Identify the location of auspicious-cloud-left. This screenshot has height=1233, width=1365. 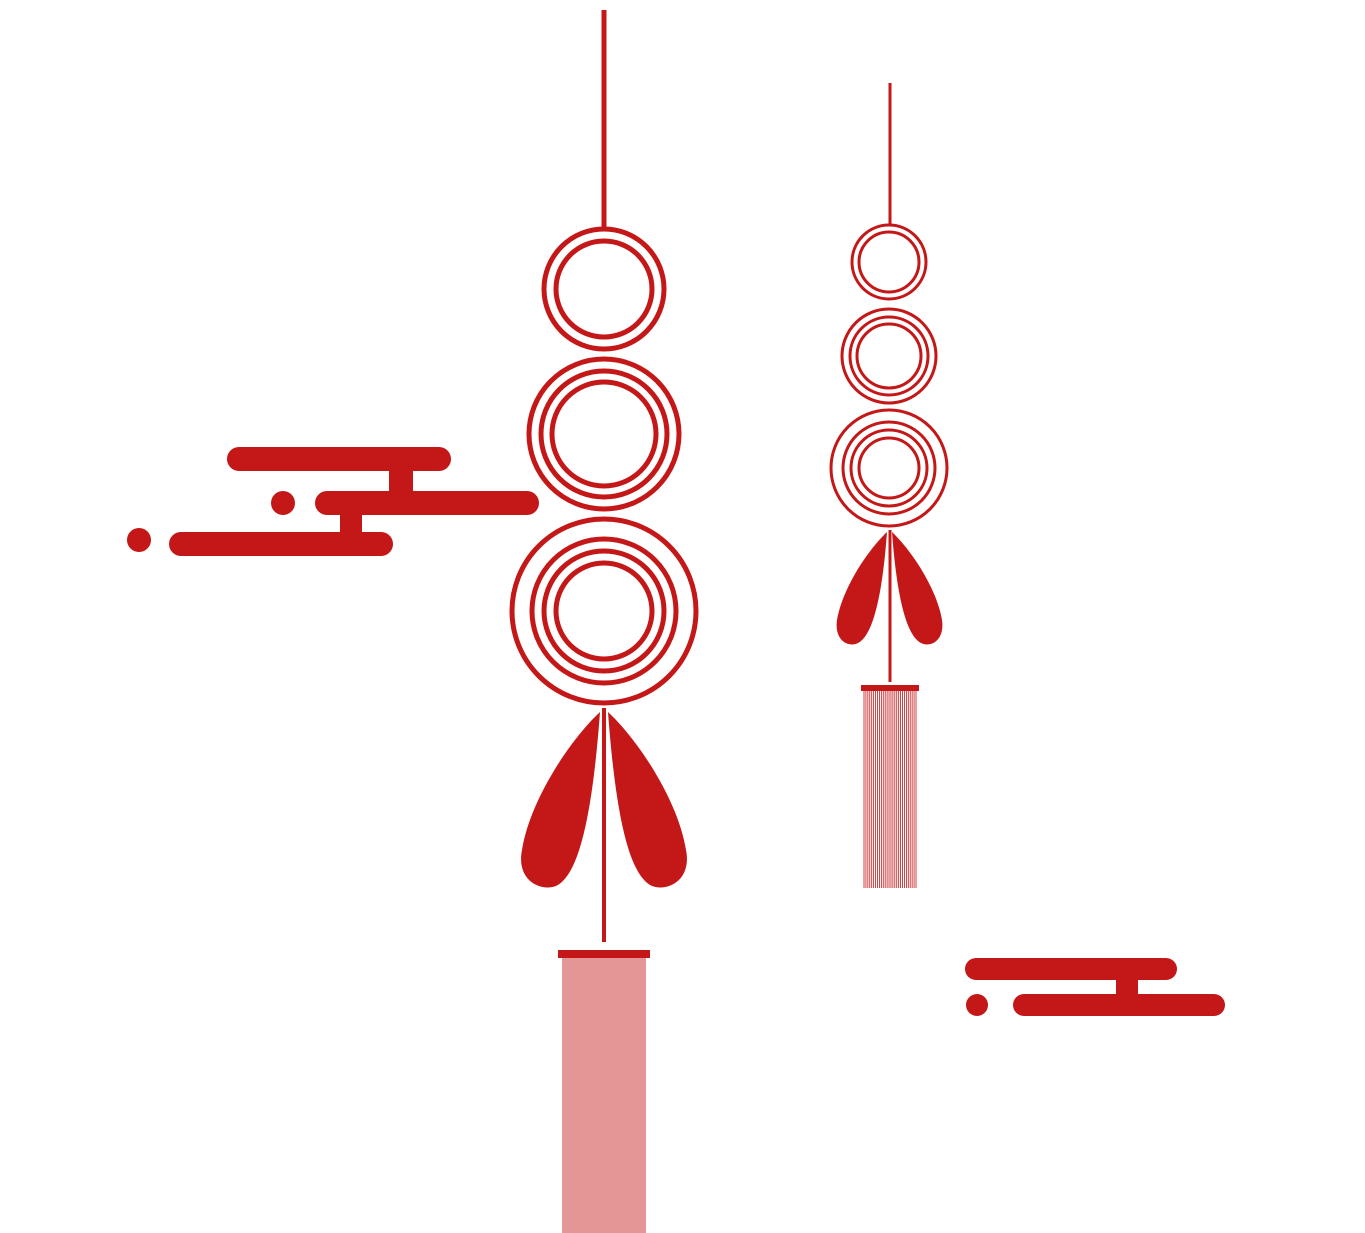
(333, 501).